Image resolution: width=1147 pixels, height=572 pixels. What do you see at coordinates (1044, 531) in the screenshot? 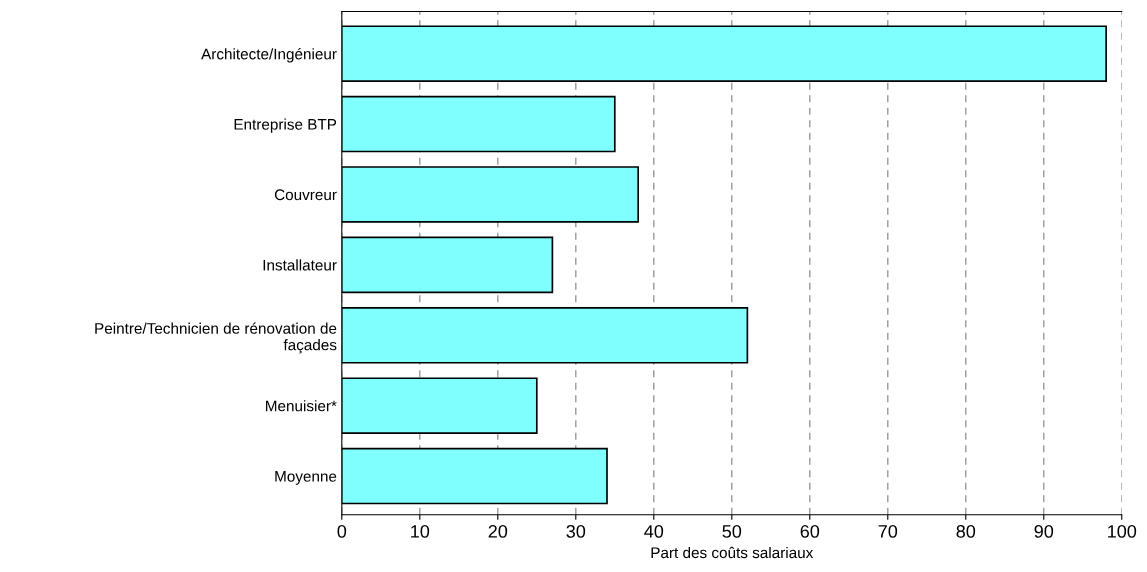
I see `x-tick-label: 90` at bounding box center [1044, 531].